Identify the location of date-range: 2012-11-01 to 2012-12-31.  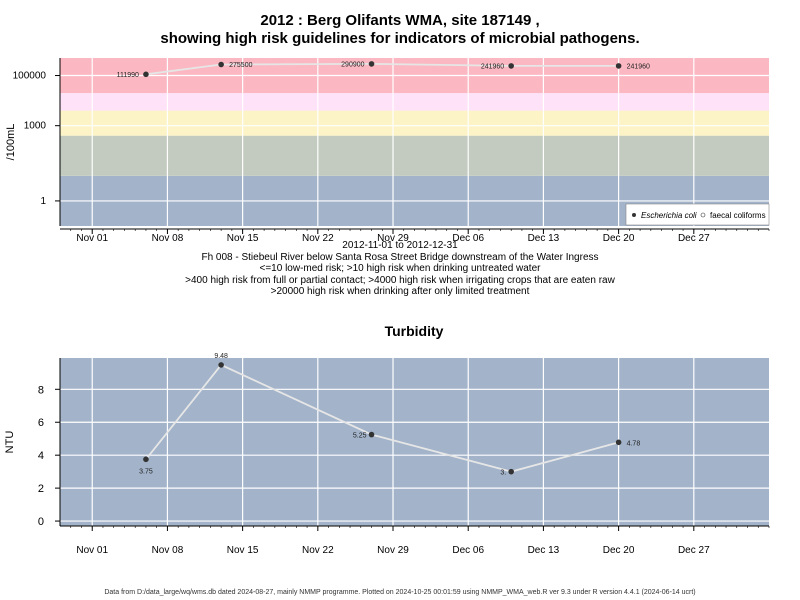
(400, 245).